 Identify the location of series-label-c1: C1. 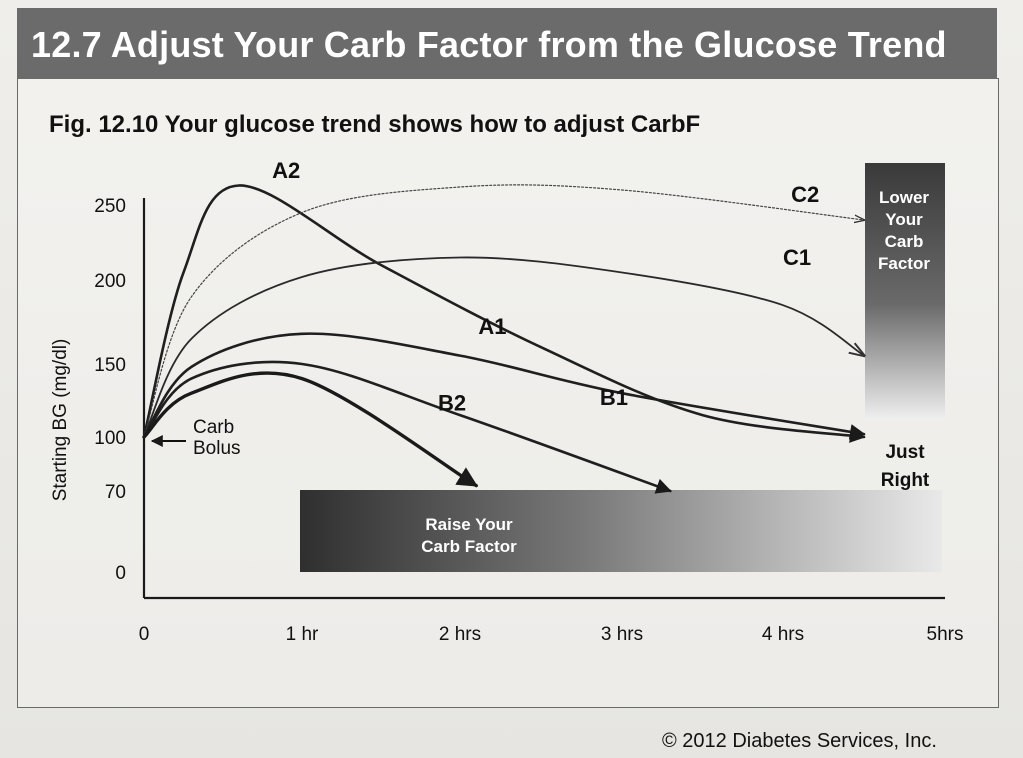
(797, 257).